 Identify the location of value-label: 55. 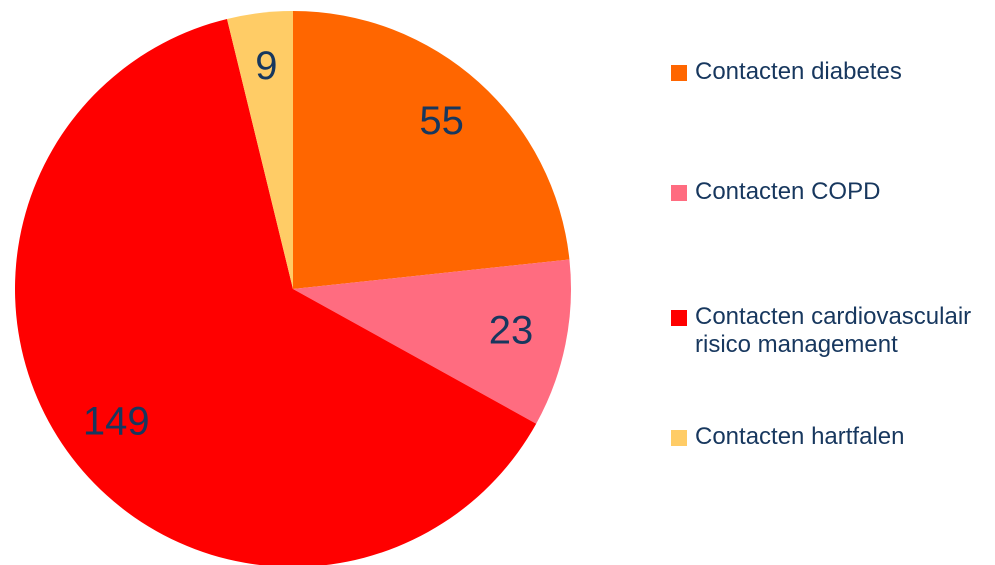
(441, 121).